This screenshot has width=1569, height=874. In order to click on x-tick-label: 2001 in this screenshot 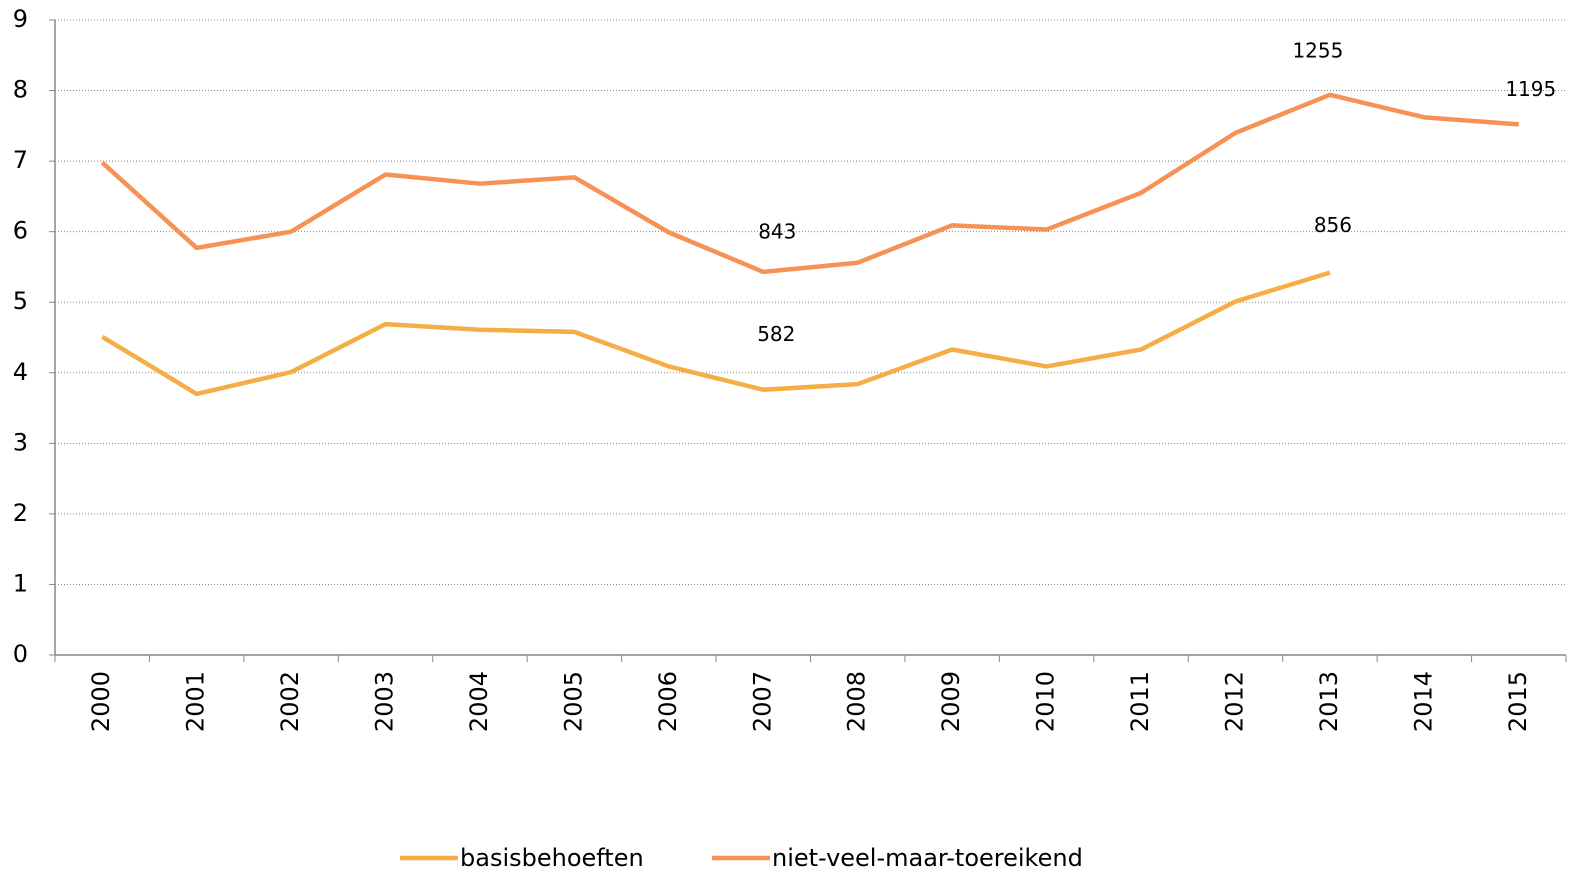, I will do `click(196, 701)`.